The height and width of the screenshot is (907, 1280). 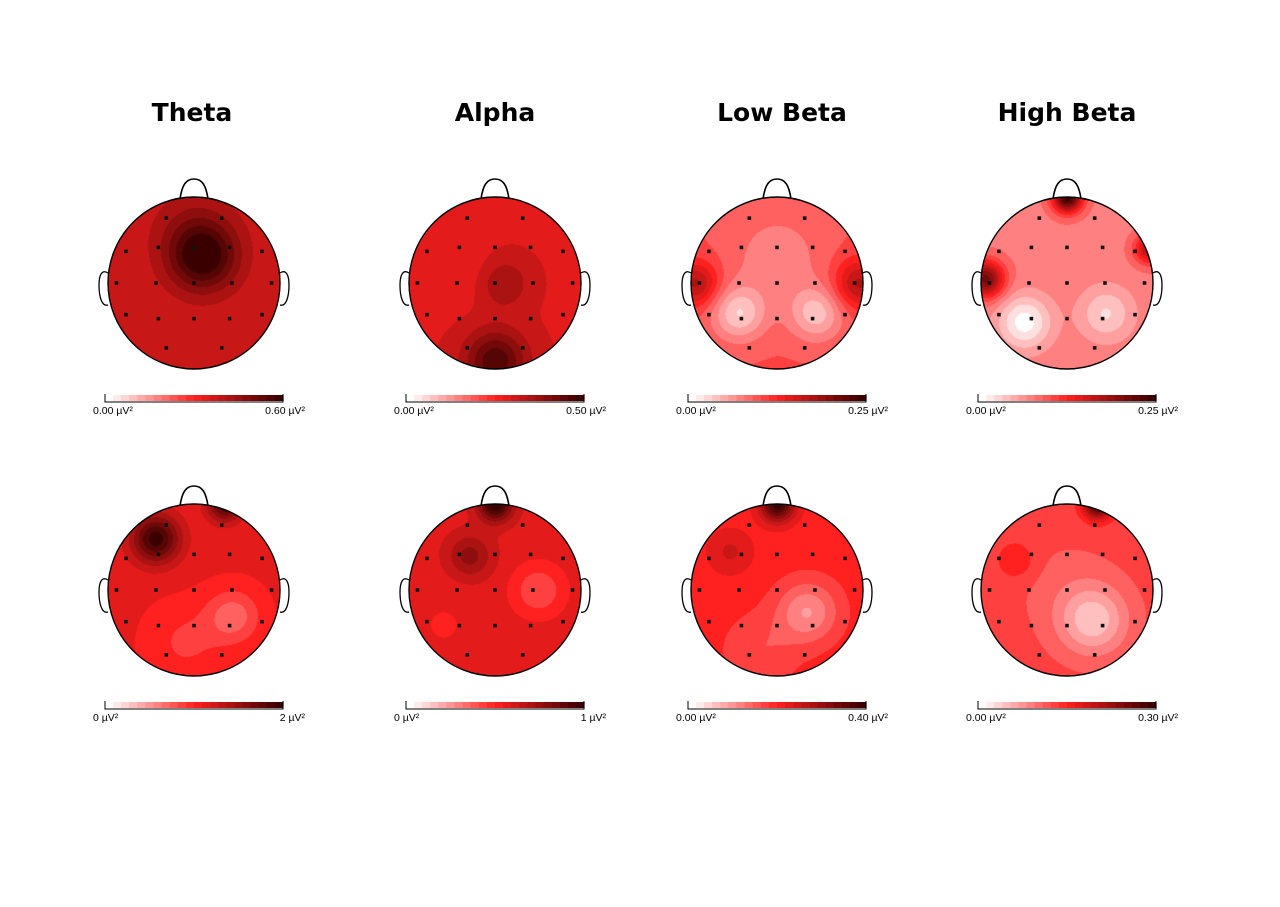 What do you see at coordinates (495, 112) in the screenshot?
I see `band-title-alpha: Alpha` at bounding box center [495, 112].